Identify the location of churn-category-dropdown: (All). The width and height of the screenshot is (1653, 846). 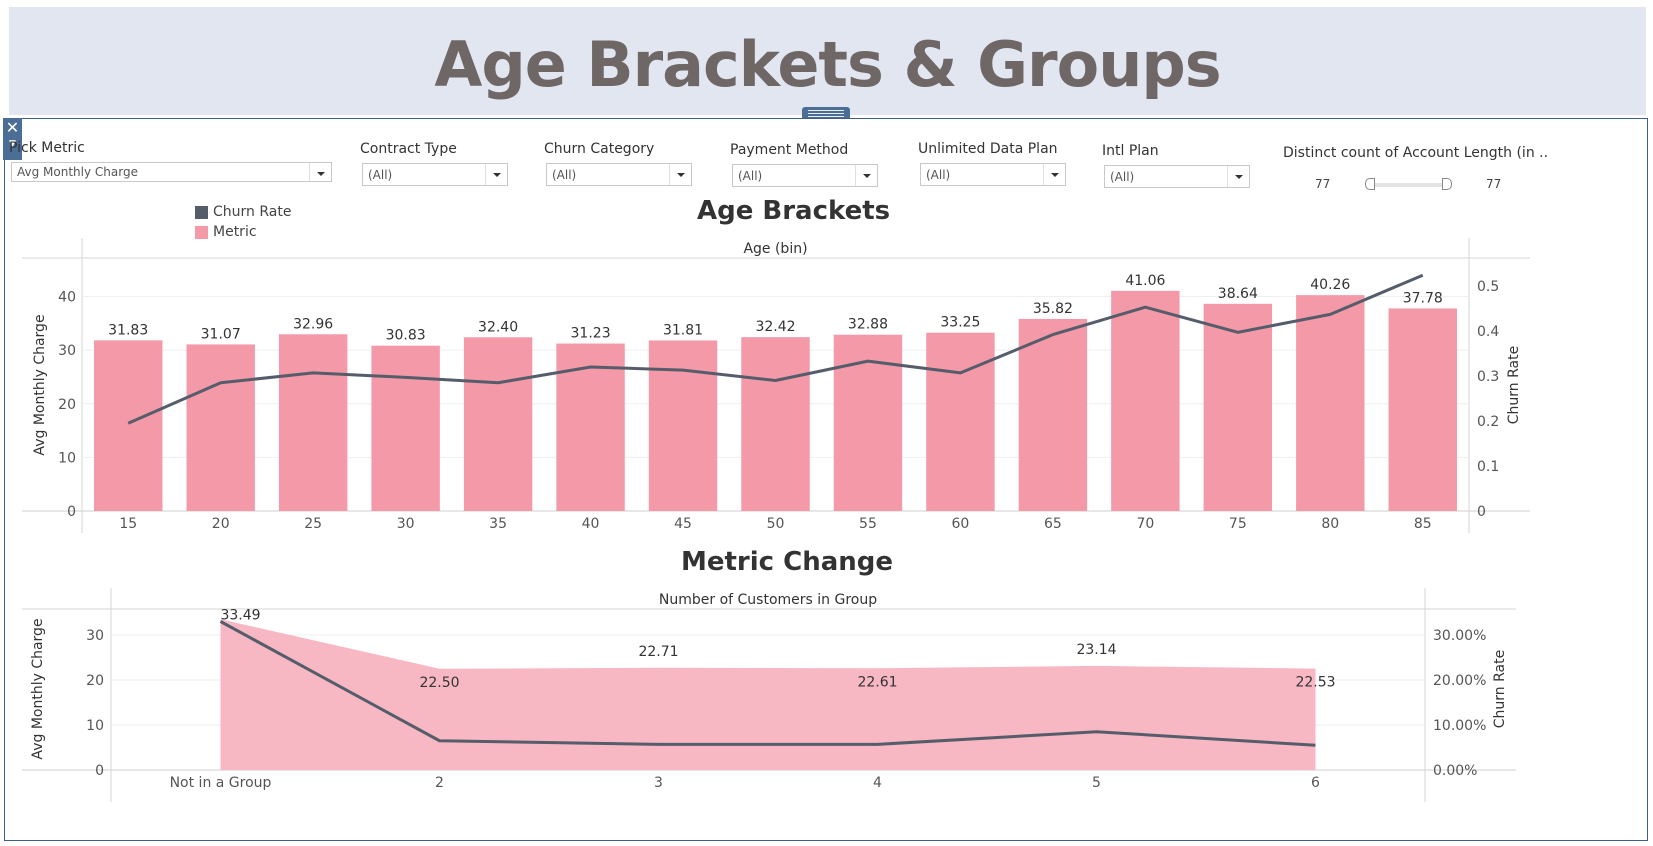
(619, 174).